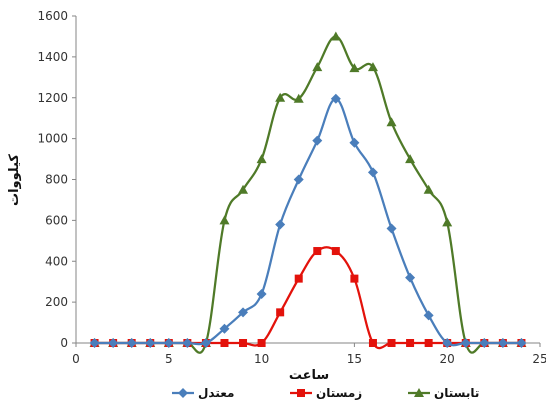 This screenshot has height=407, width=546. I want to click on y-tick-label: 400, so click(56, 261).